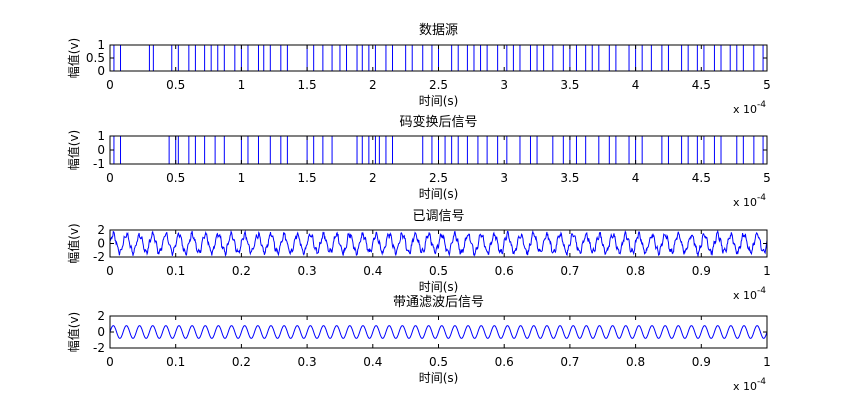  Describe the element at coordinates (438, 216) in the screenshot. I see `subplot-title: 已调信号` at that location.